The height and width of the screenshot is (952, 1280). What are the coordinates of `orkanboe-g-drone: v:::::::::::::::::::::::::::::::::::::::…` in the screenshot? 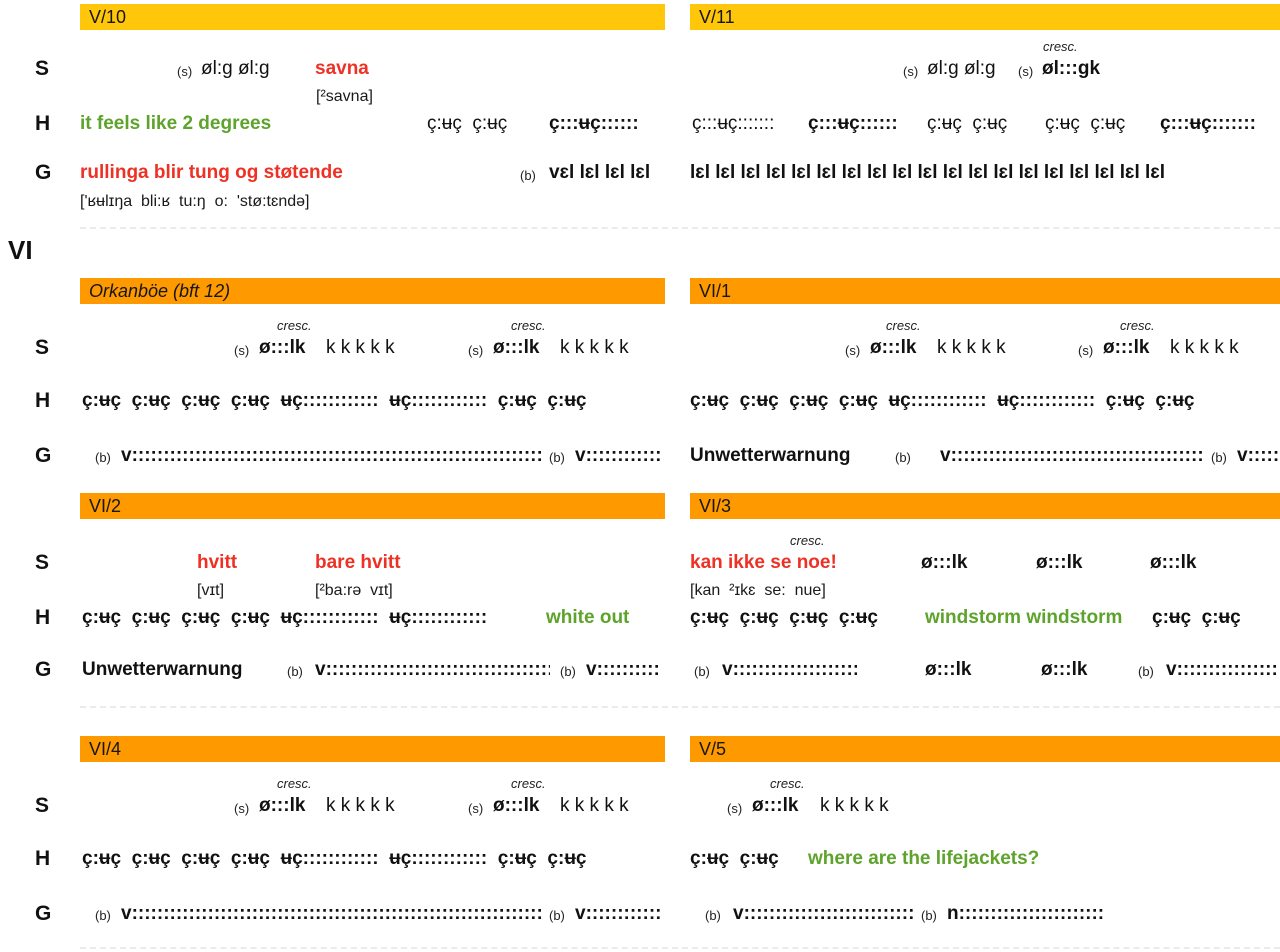 It's located at (331, 455).